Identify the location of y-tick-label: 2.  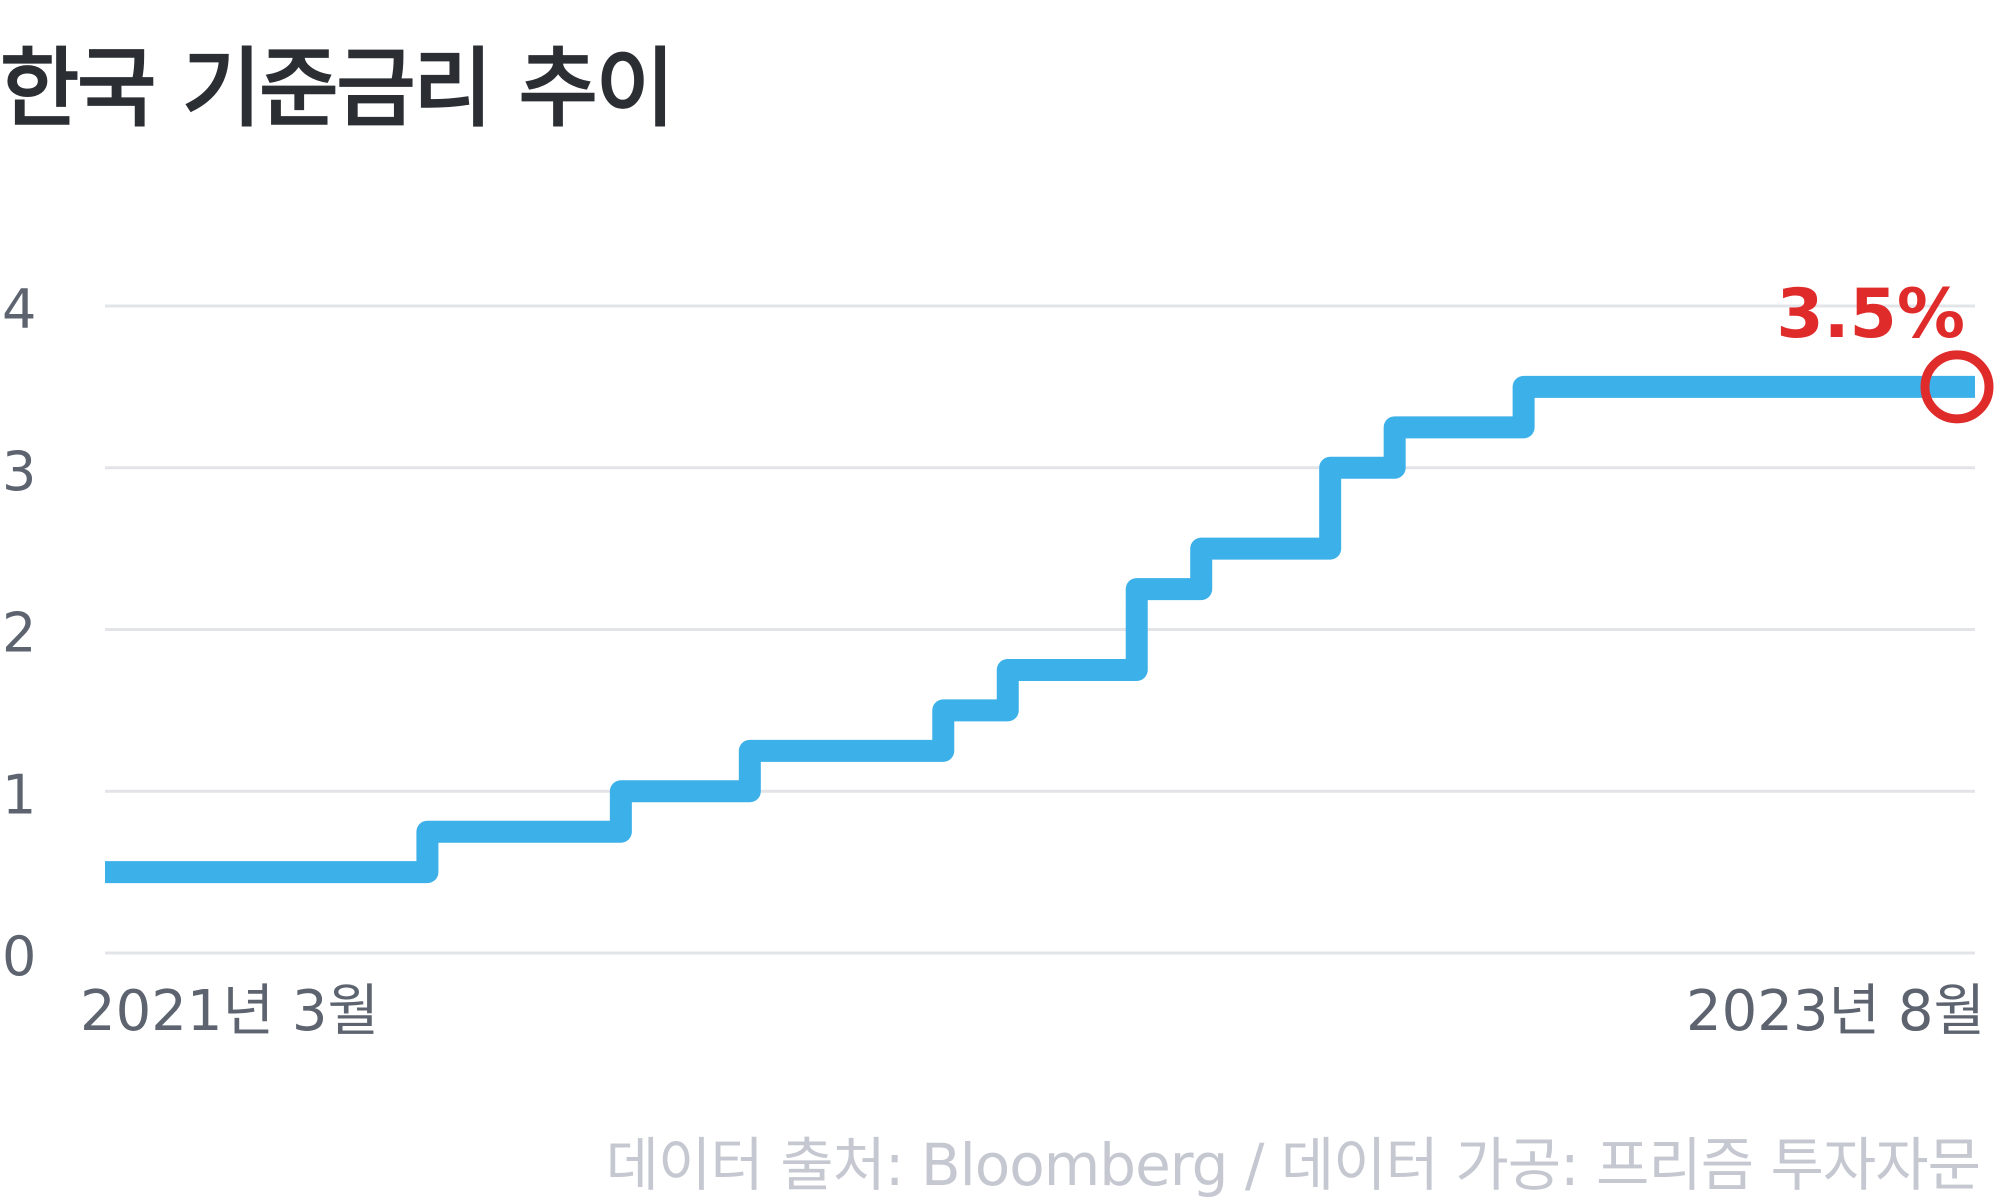
(19, 633).